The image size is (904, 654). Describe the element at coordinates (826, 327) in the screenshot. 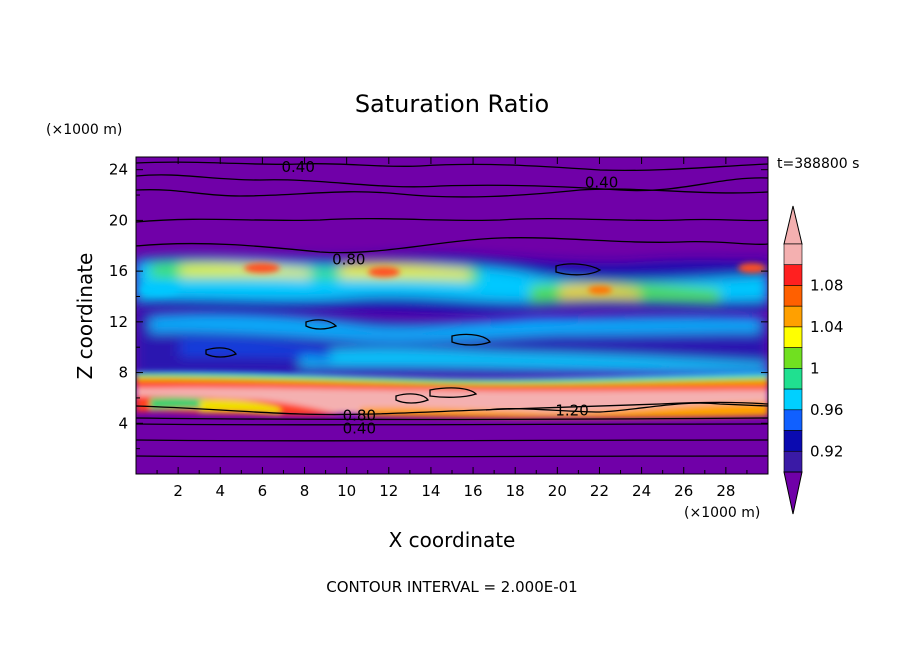

I see `colorbar-label: 1.04` at that location.